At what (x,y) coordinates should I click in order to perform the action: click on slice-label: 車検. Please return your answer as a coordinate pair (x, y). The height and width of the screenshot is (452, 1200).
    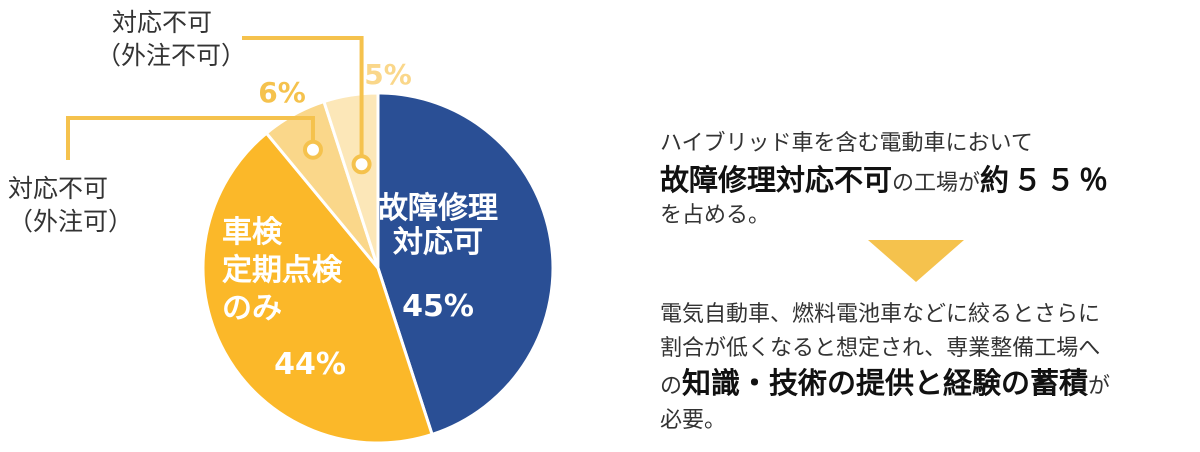
    Looking at the image, I should click on (252, 232).